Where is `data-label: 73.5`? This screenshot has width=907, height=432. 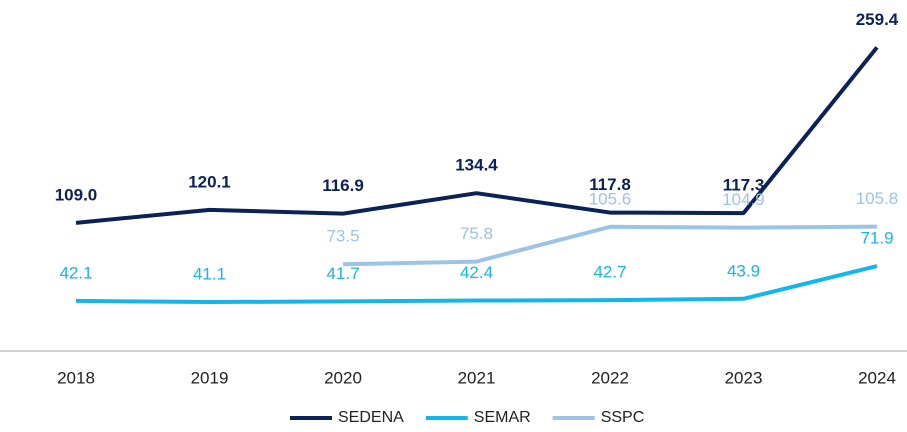 data-label: 73.5 is located at coordinates (342, 236).